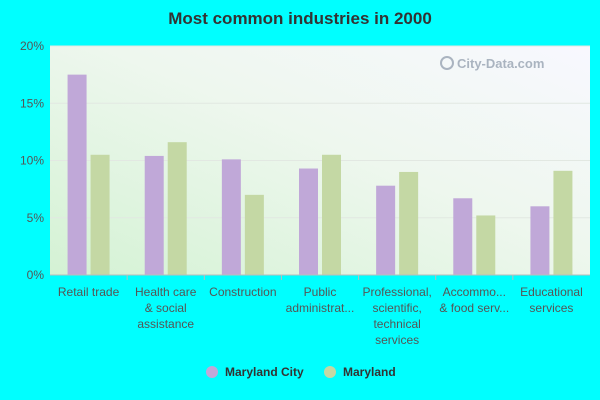 The height and width of the screenshot is (400, 600). Describe the element at coordinates (36, 218) in the screenshot. I see `y-tick-label: 5%` at that location.